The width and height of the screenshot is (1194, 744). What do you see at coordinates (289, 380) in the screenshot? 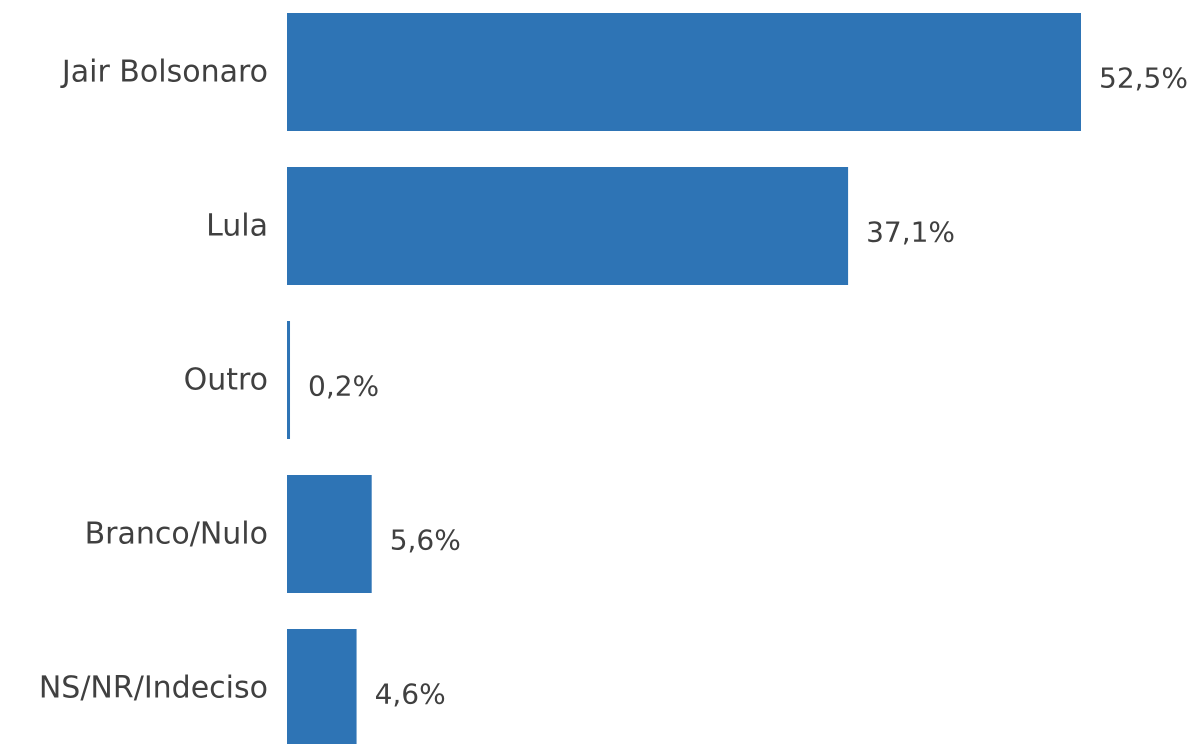
I see `bar-outro` at bounding box center [289, 380].